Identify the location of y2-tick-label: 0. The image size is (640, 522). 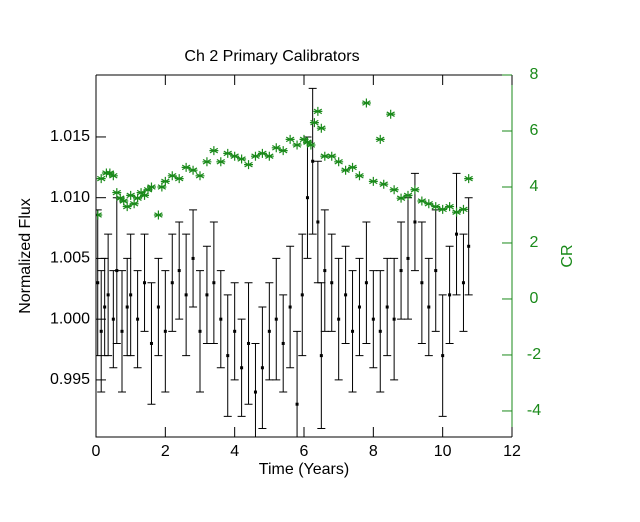
(534, 298).